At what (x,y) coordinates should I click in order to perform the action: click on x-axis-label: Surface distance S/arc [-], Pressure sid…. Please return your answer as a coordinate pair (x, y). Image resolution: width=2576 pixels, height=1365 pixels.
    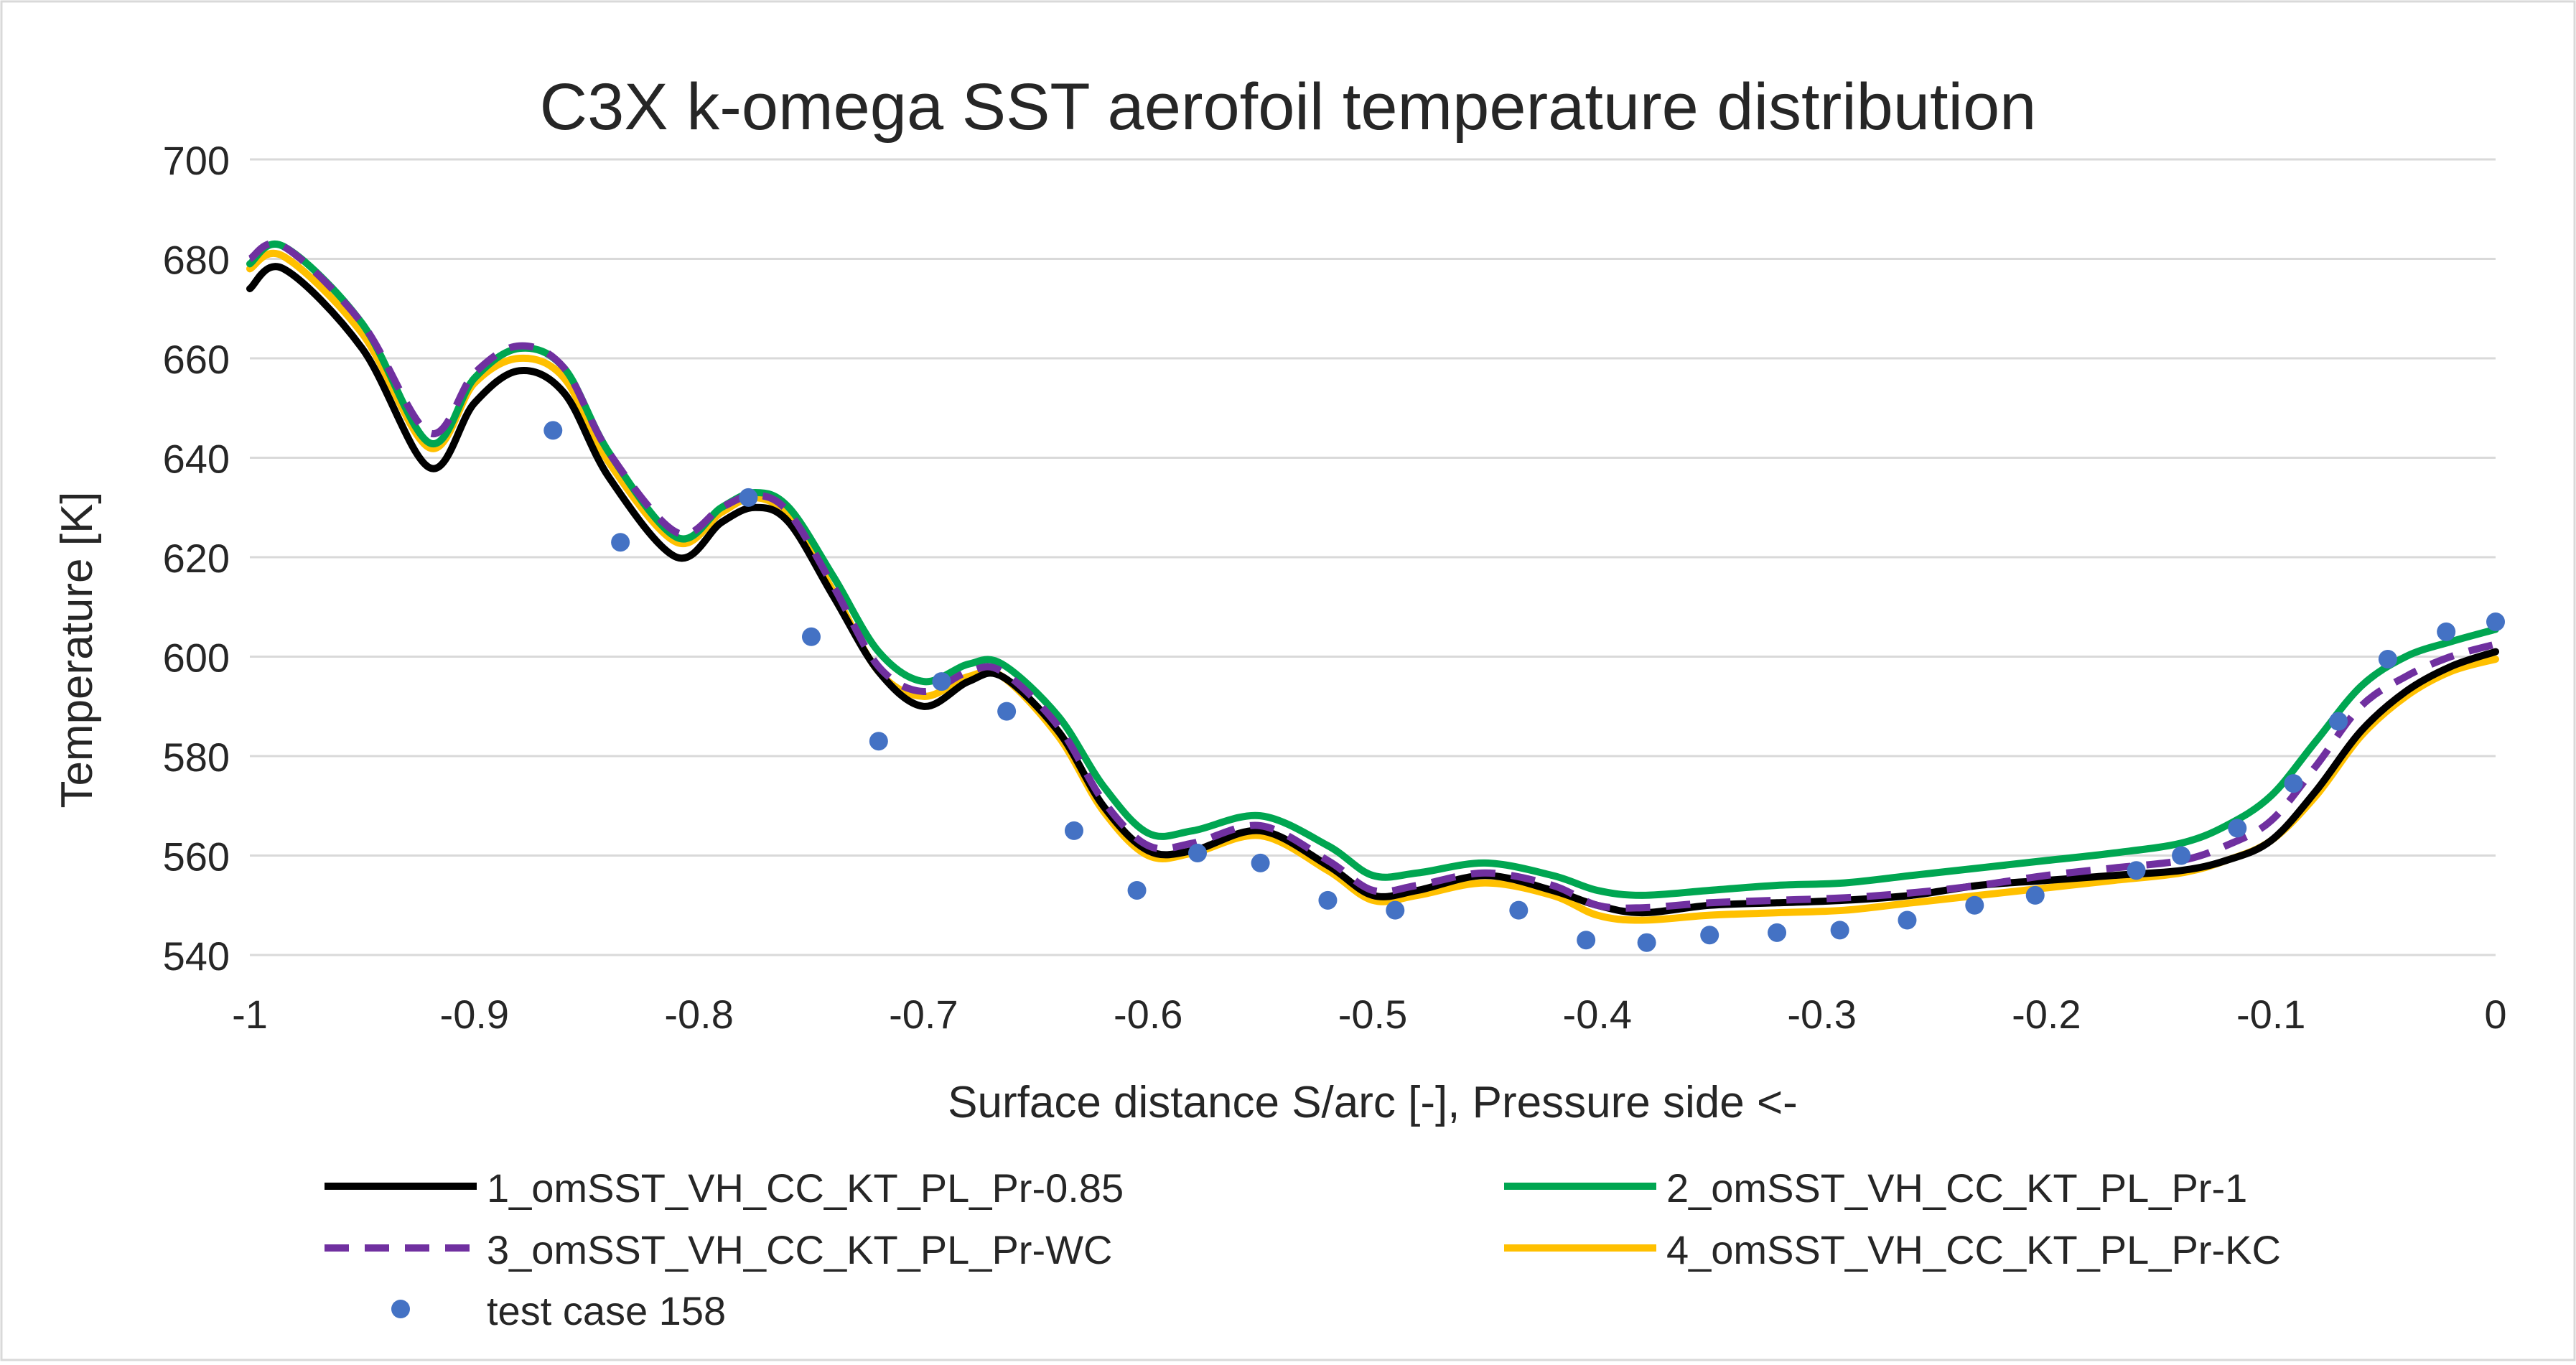
    Looking at the image, I should click on (1373, 1102).